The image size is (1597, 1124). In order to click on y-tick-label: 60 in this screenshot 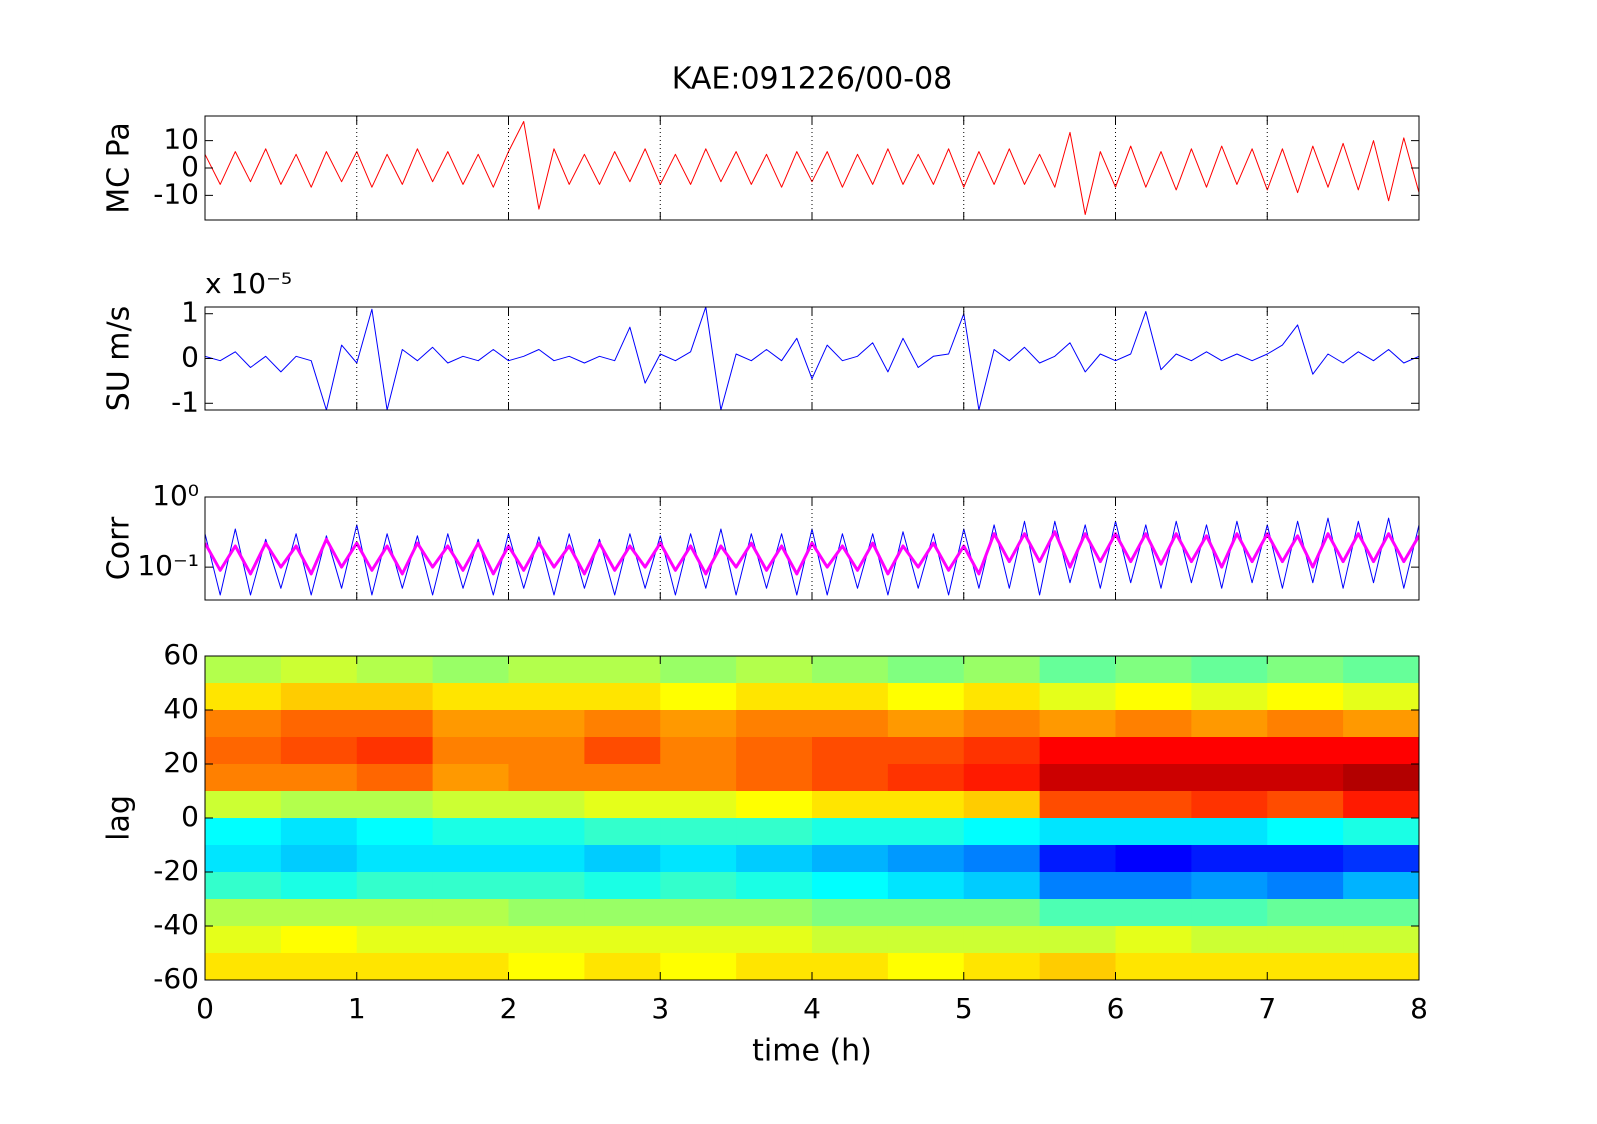, I will do `click(181, 654)`.